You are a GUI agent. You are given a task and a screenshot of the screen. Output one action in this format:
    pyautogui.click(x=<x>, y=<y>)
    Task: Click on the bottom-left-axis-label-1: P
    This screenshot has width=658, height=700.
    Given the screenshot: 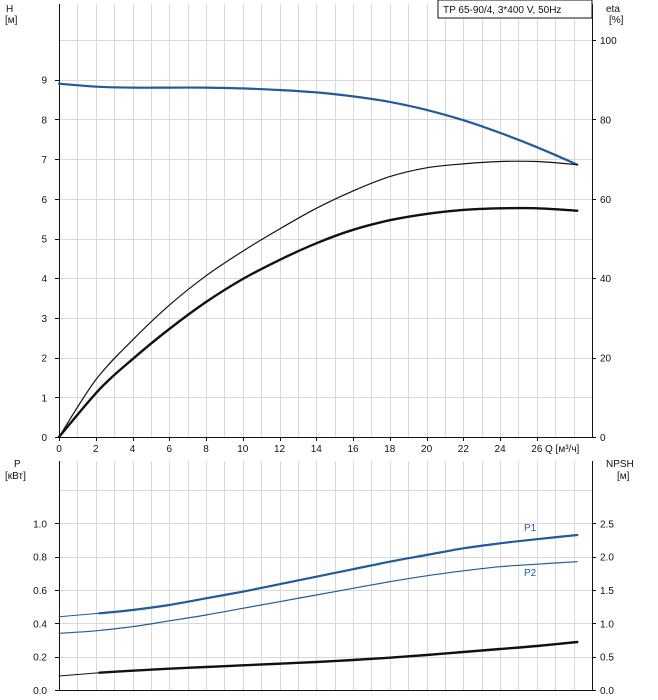 What is the action you would take?
    pyautogui.click(x=17, y=464)
    